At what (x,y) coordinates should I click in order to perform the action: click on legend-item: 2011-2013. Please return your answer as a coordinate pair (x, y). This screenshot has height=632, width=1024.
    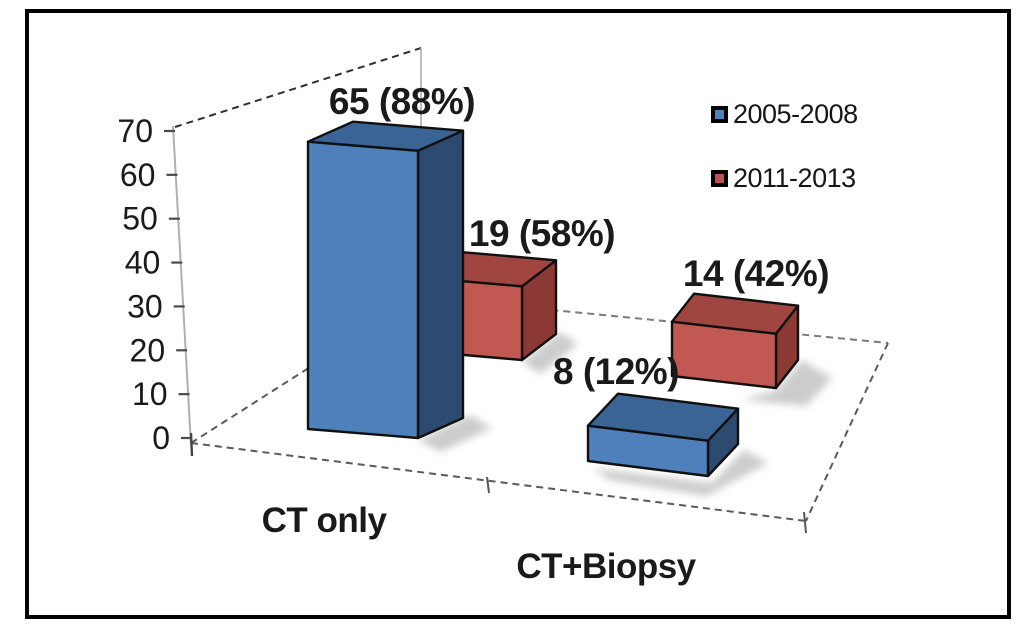
    Looking at the image, I should click on (784, 178).